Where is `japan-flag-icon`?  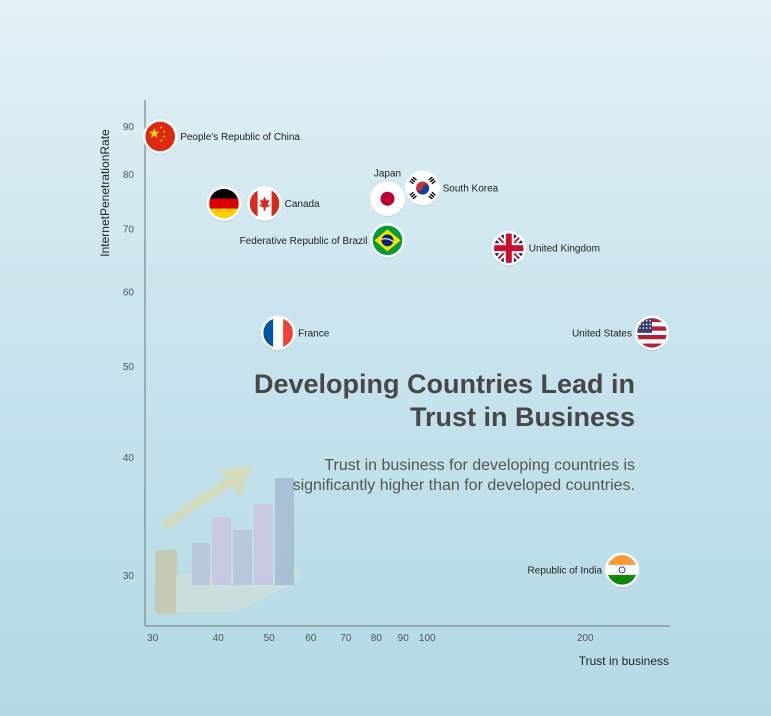 japan-flag-icon is located at coordinates (387, 198).